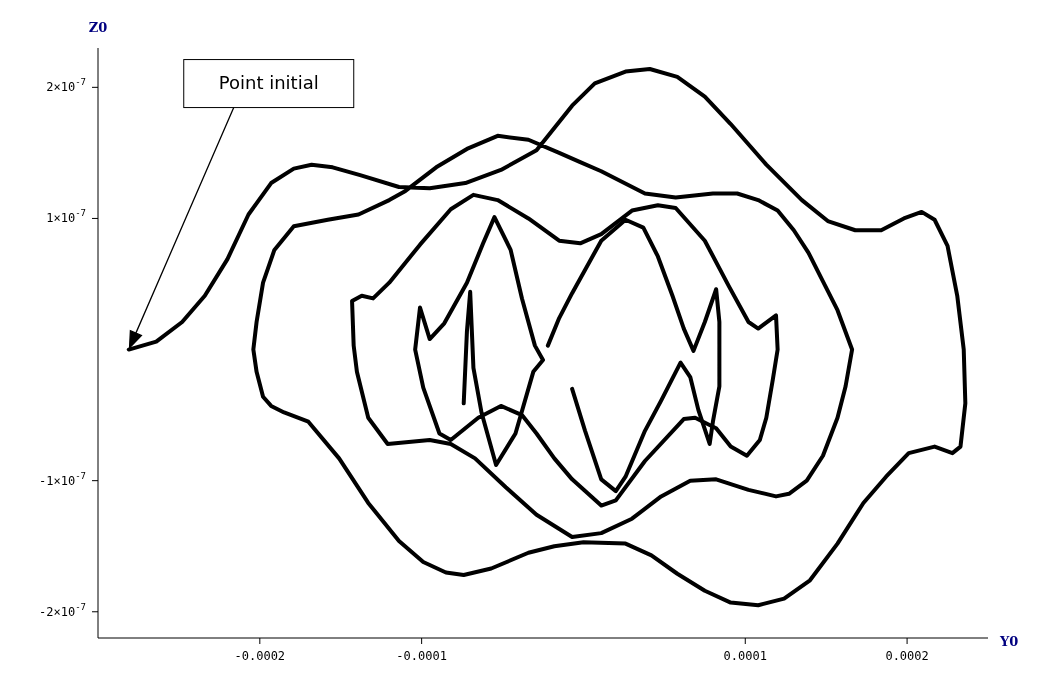  What do you see at coordinates (66, 216) in the screenshot?
I see `y-tick-label: 1×10$^{-7}$` at bounding box center [66, 216].